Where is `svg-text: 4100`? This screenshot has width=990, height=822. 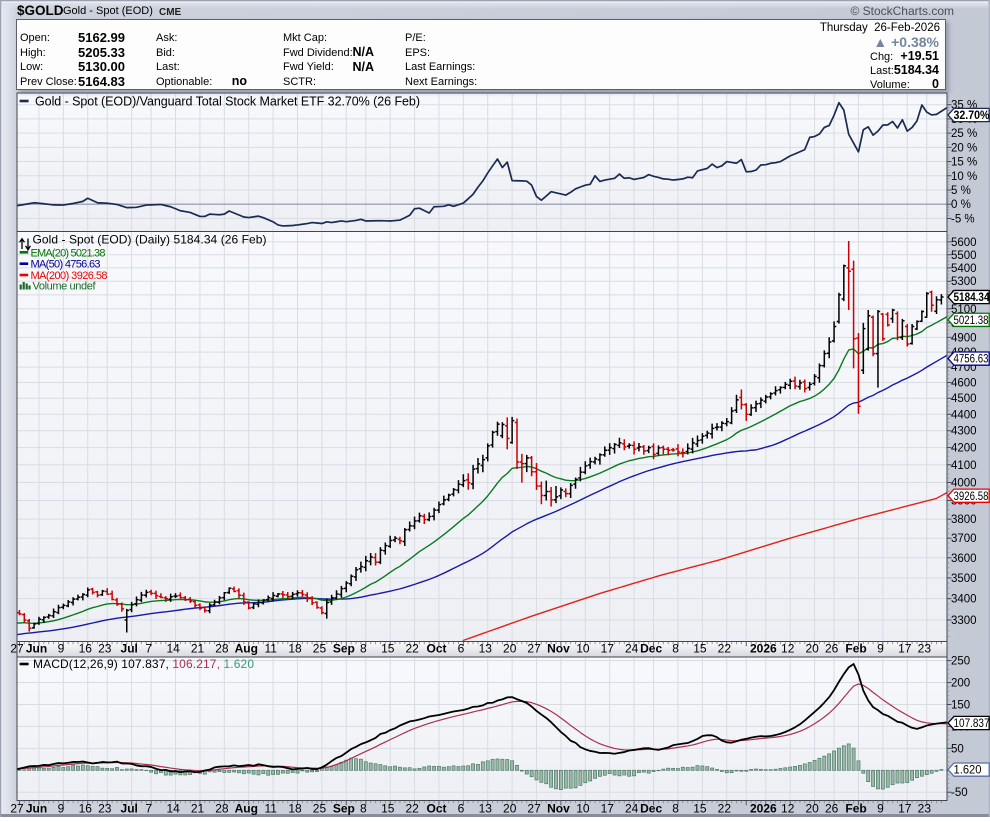
svg-text: 4100 is located at coordinates (964, 466).